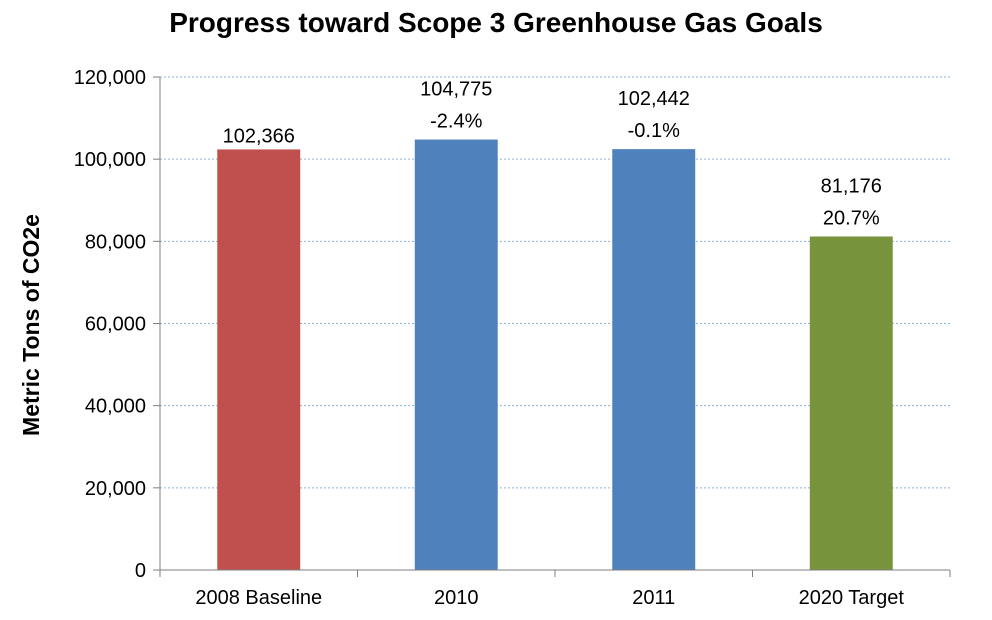  I want to click on y-tick-label: 60,000, so click(115, 325).